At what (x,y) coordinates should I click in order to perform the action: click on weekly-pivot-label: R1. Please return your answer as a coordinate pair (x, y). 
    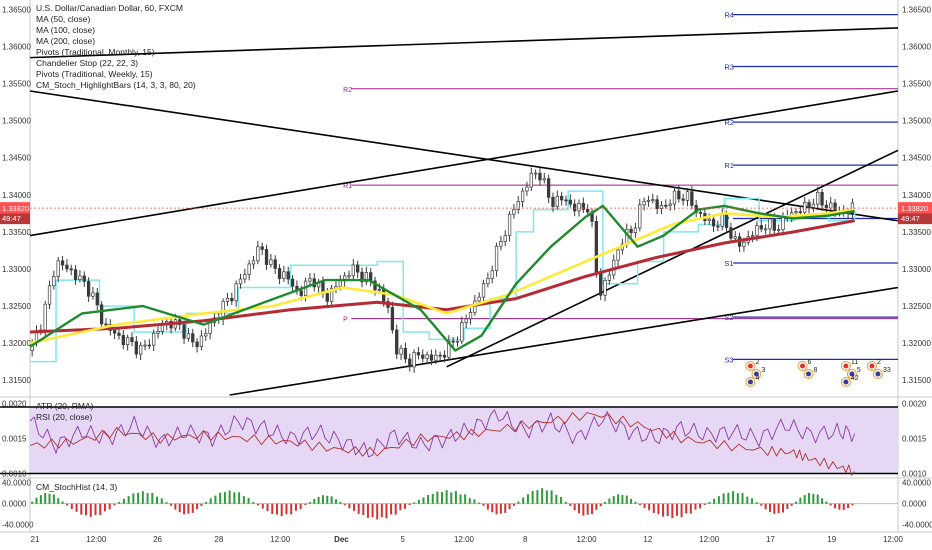
    Looking at the image, I should click on (729, 165).